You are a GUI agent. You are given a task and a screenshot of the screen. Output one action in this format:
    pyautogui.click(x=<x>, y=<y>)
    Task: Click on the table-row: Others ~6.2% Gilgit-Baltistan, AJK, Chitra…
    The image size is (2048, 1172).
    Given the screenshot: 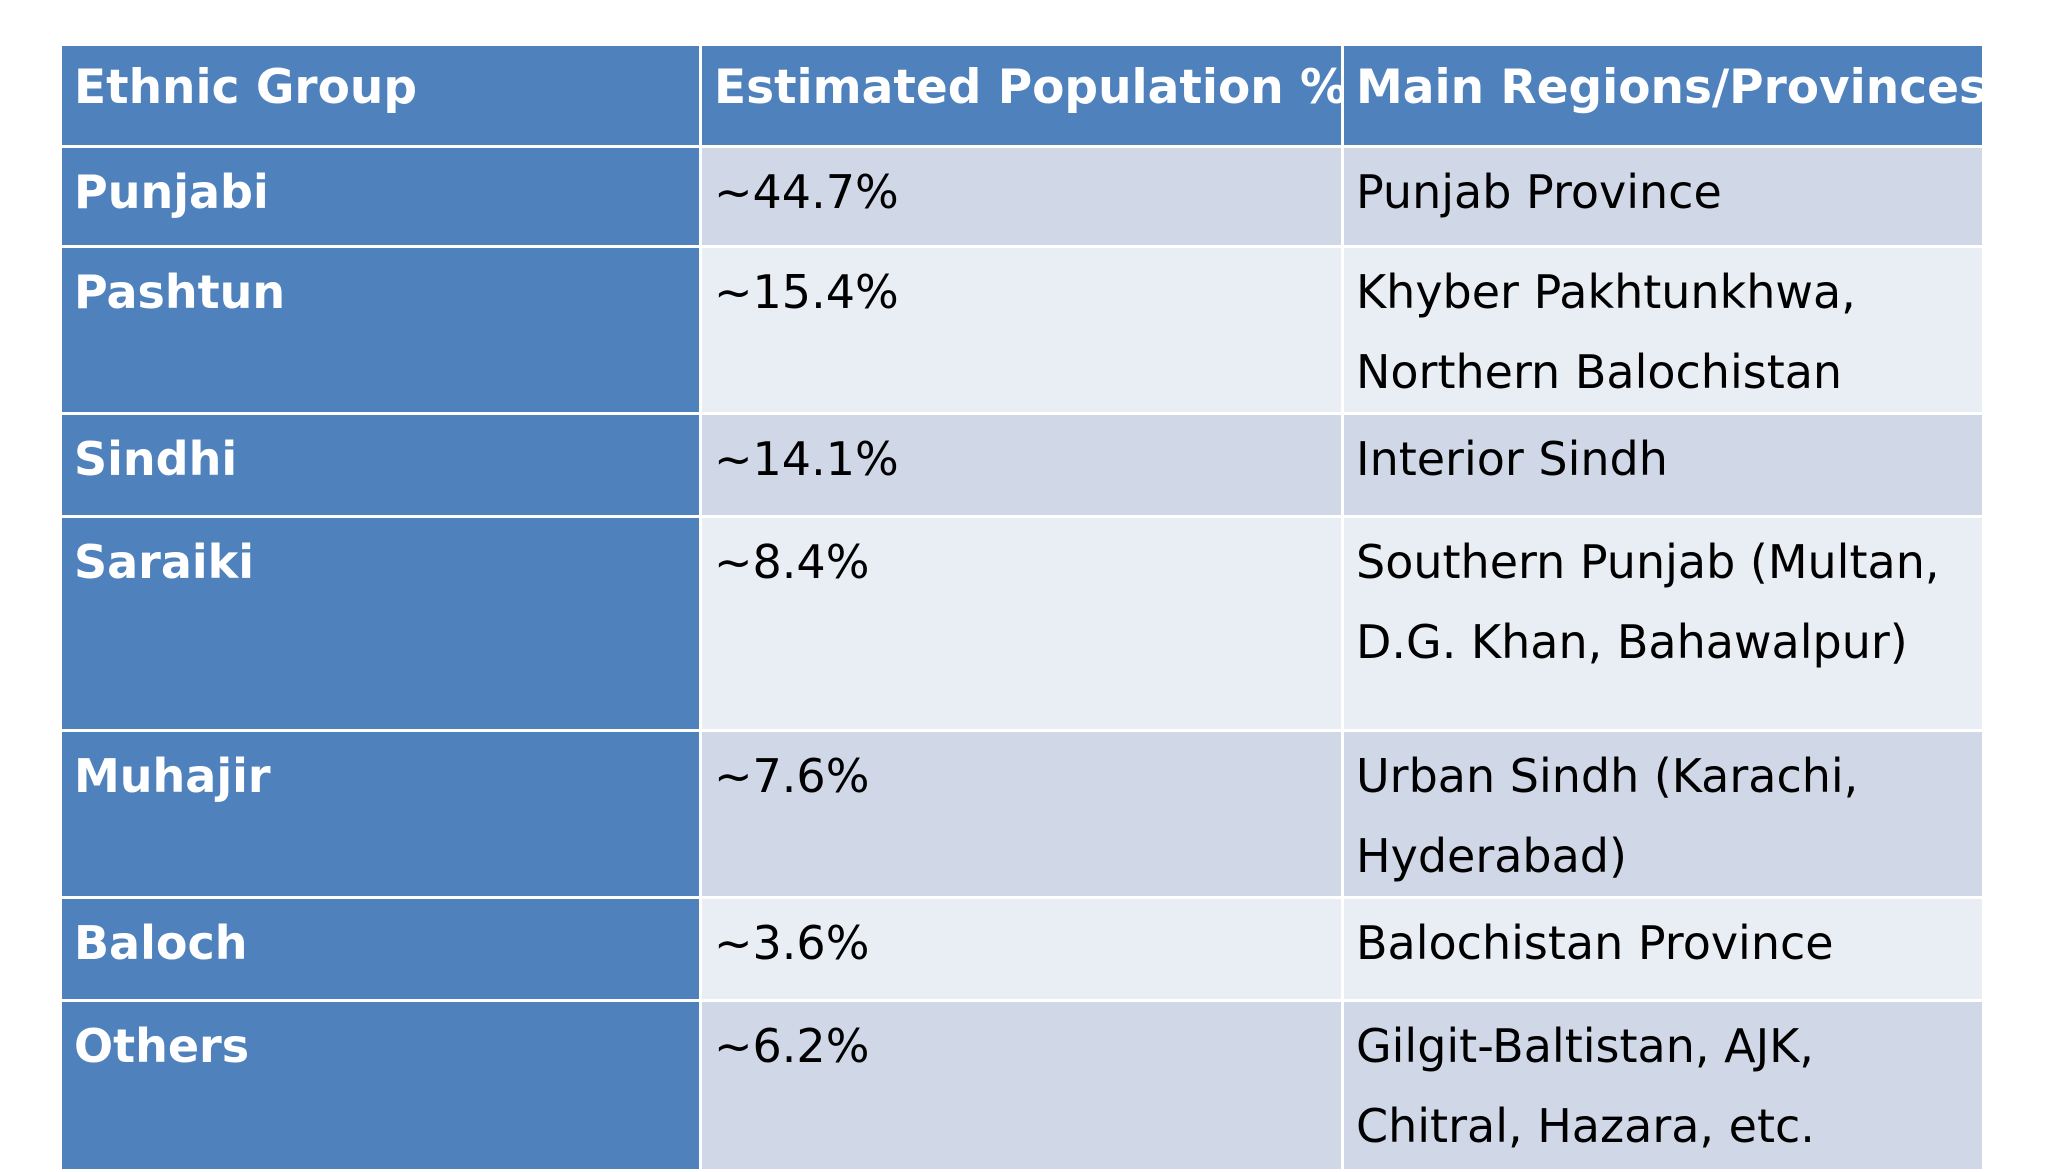 What is the action you would take?
    pyautogui.click(x=1022, y=1085)
    